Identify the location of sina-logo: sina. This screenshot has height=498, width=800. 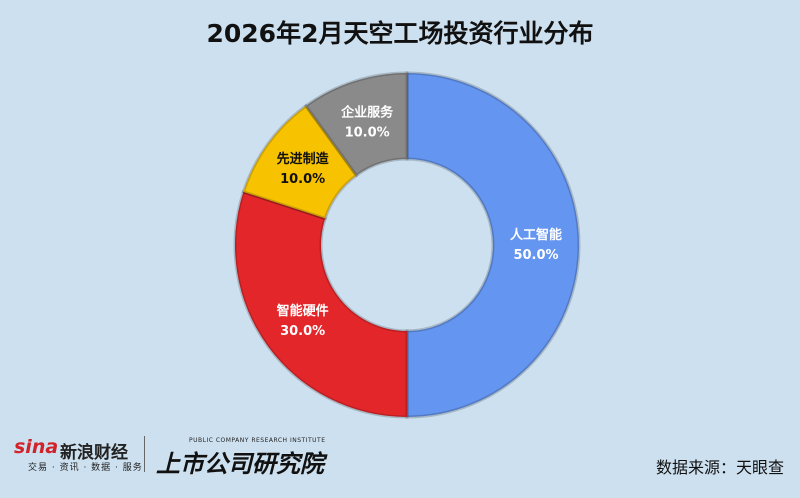
(36, 447).